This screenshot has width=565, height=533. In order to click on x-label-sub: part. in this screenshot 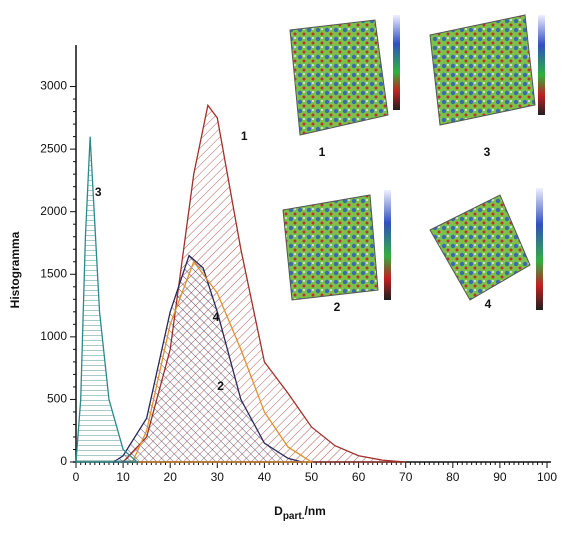, I will do `click(294, 516)`.